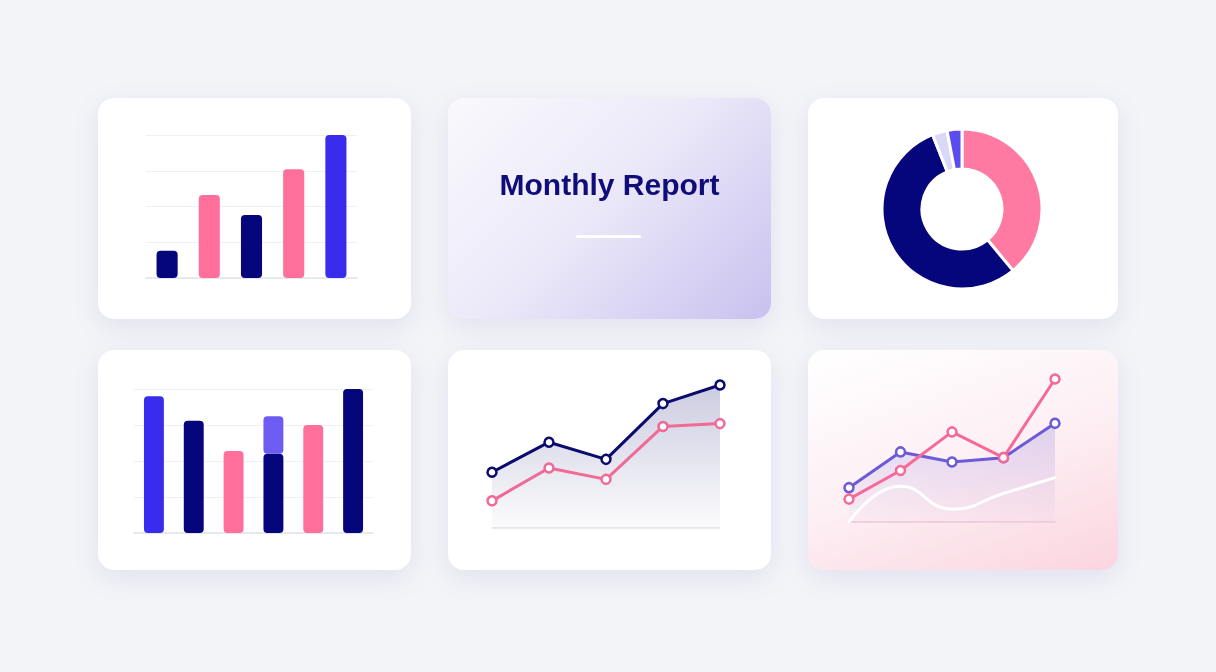 The image size is (1216, 672). What do you see at coordinates (609, 185) in the screenshot?
I see `text: Monthly Report` at bounding box center [609, 185].